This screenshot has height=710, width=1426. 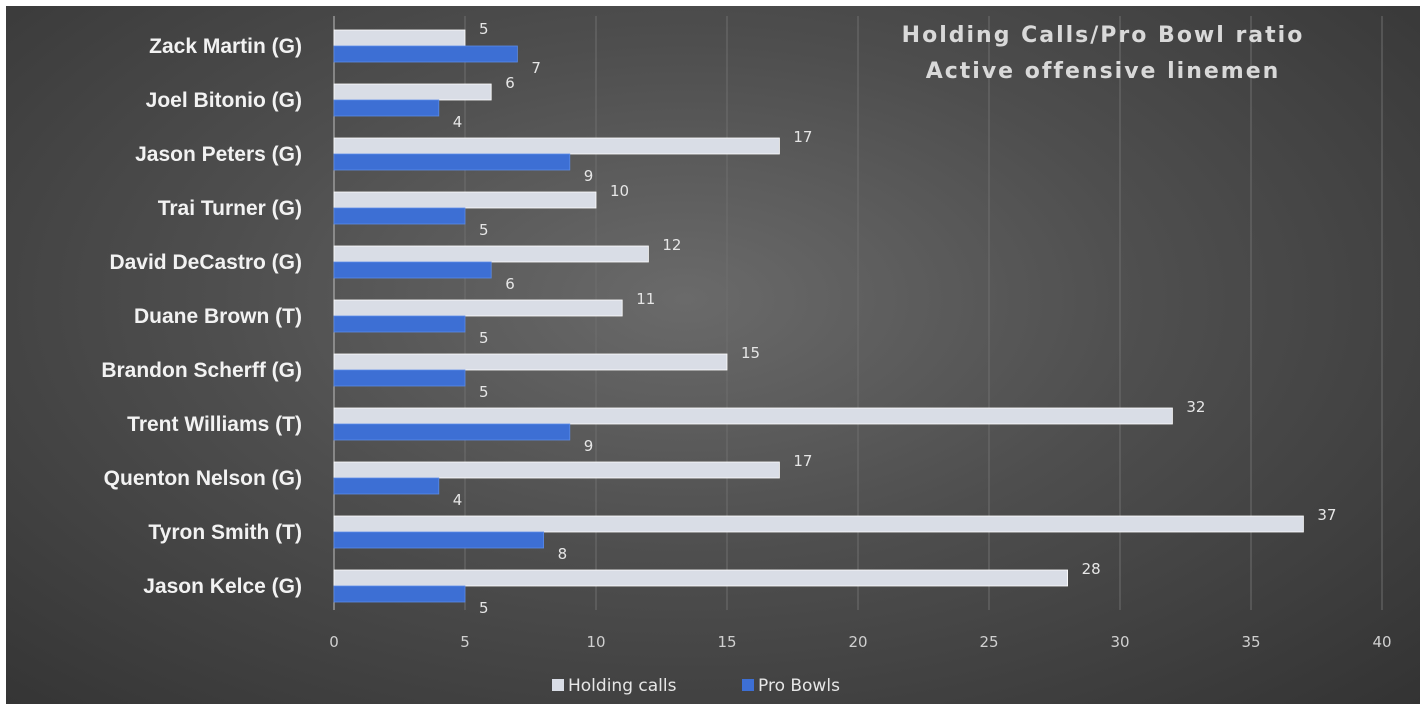 I want to click on chart-title-line-1: Holding Calls/Pro Bowl ratio, so click(x=1103, y=35).